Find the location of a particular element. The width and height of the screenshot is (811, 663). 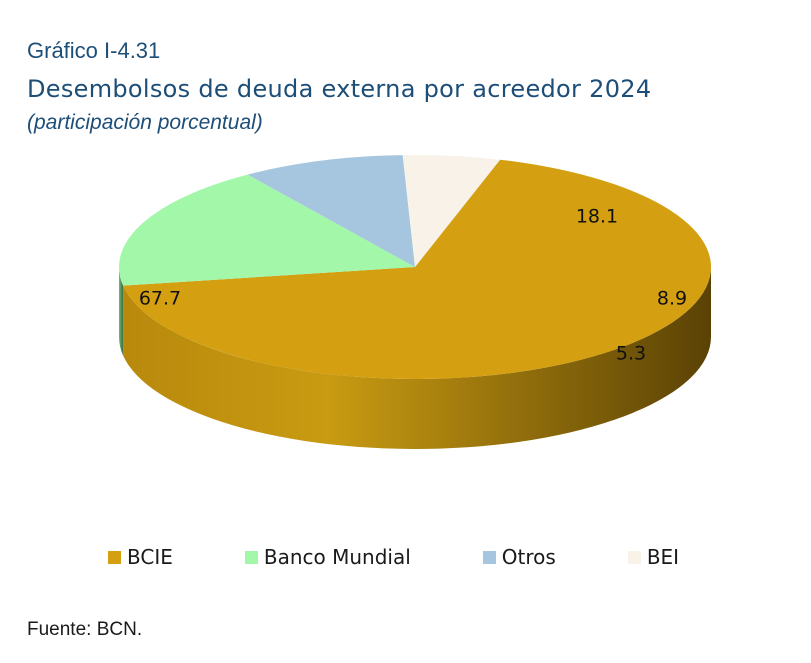

pie-slice-bei is located at coordinates (451, 211).